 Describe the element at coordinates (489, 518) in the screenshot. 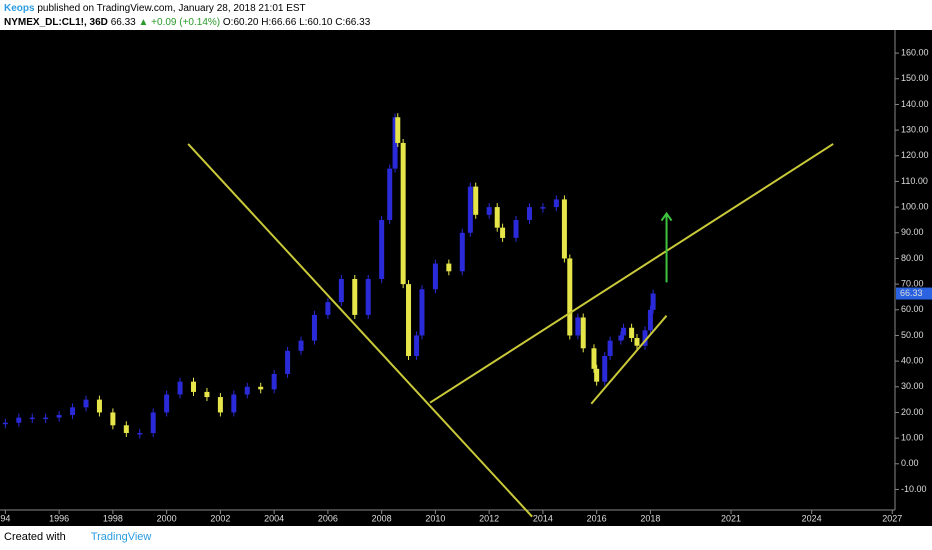

I see `x-tick-label: 2012` at that location.